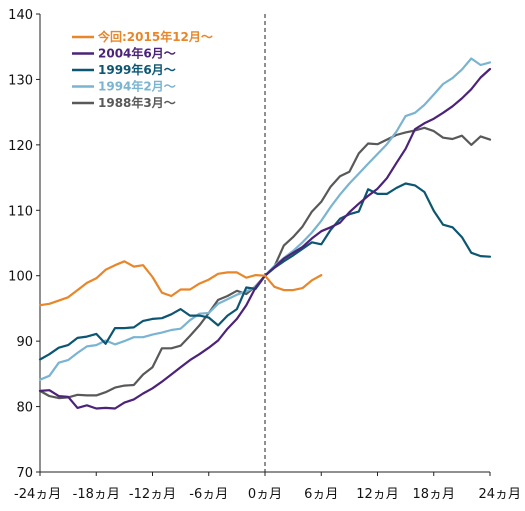 The width and height of the screenshot is (525, 511). I want to click on x-tick-label: -12ヵ月, so click(152, 494).